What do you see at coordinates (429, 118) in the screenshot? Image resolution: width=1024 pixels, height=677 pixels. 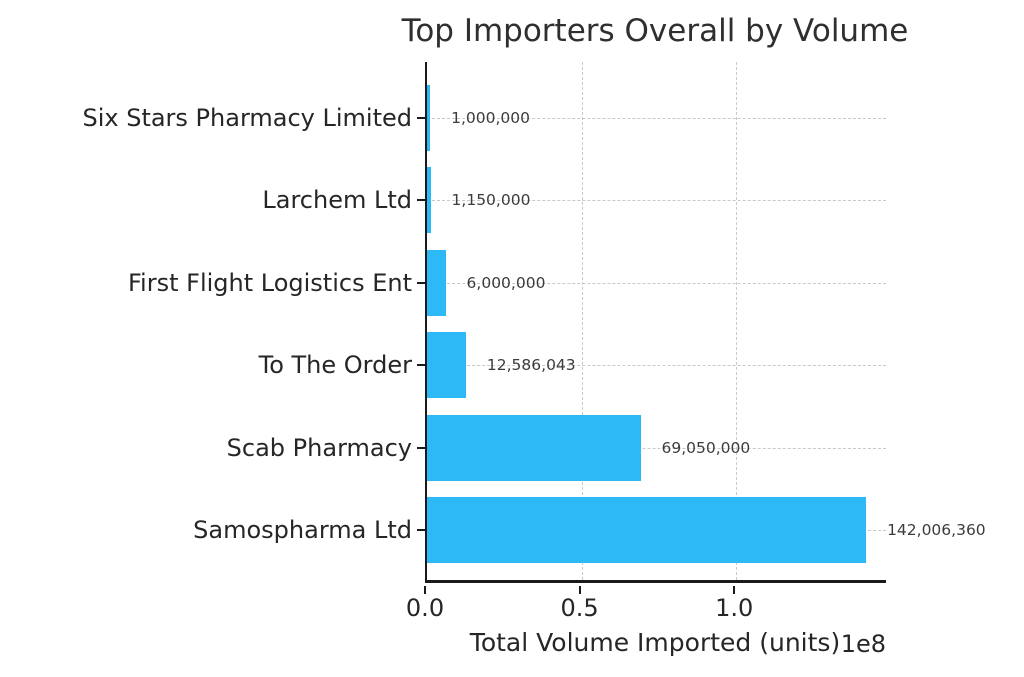 I see `bar-six-stars-pharmacy-limited` at bounding box center [429, 118].